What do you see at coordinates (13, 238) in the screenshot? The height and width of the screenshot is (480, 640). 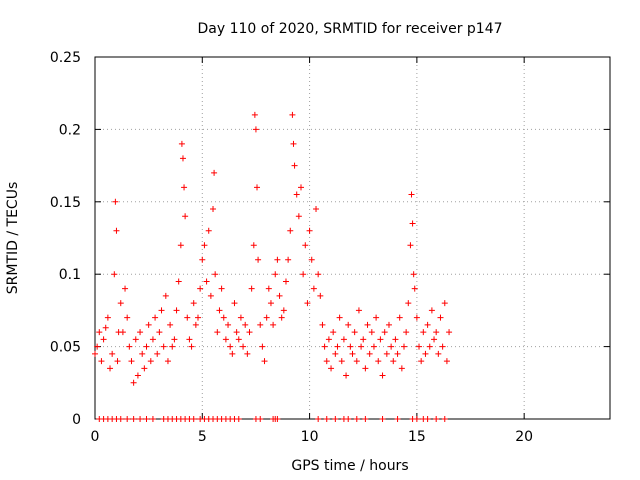 I see `y-axis-label: SRMTID / TECUs` at bounding box center [13, 238].